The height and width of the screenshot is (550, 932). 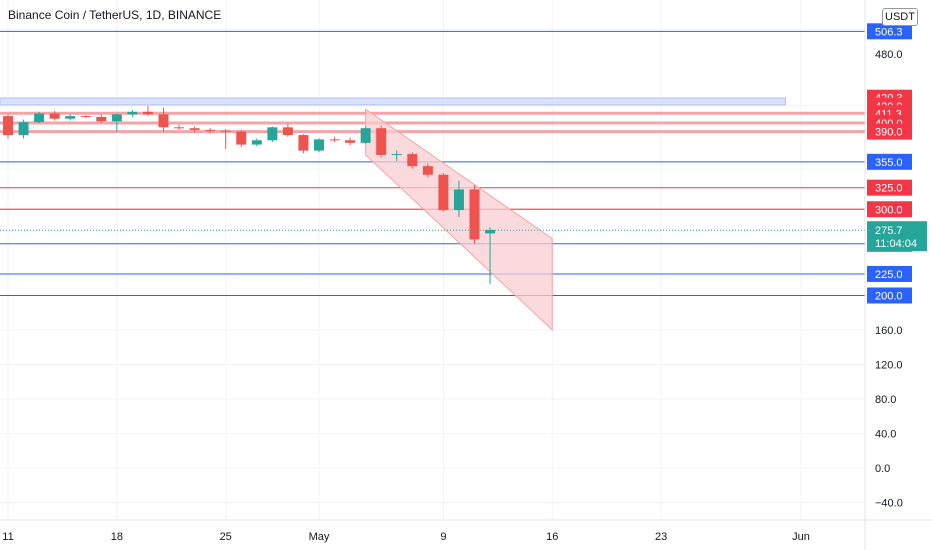 What do you see at coordinates (882, 469) in the screenshot?
I see `y-tick-label: 0.0` at bounding box center [882, 469].